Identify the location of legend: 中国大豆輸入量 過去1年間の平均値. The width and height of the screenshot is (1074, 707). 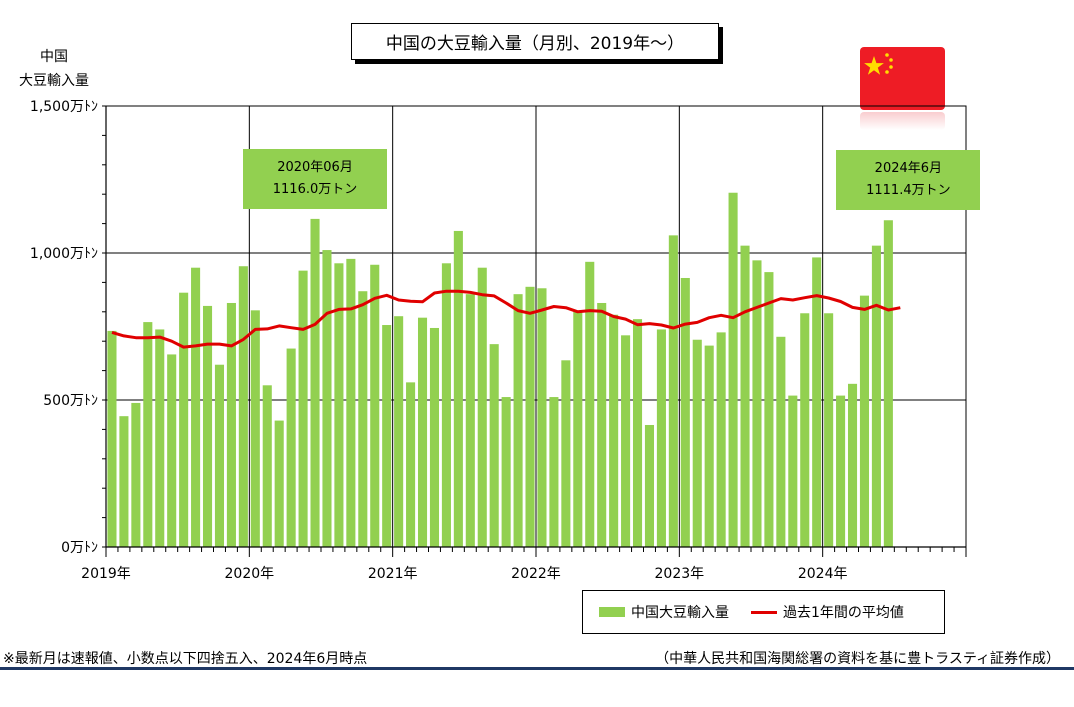
(763, 612).